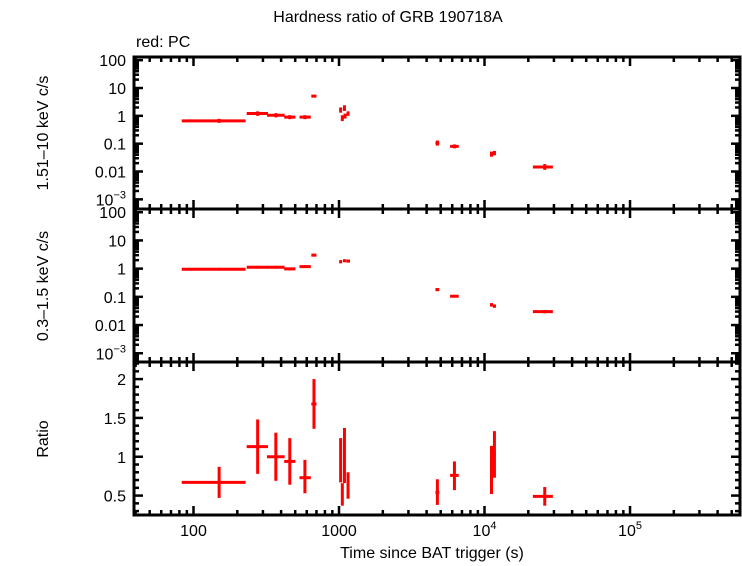  Describe the element at coordinates (193, 531) in the screenshot. I see `x-tick-label: 100` at that location.